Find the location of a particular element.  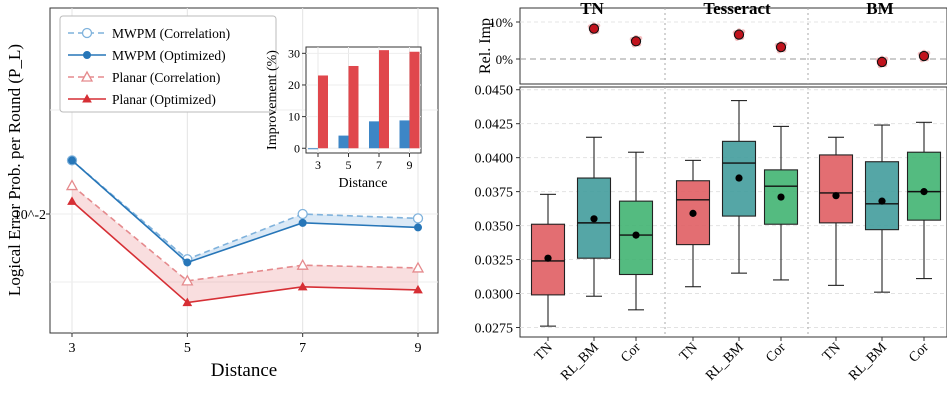

left-x-axis-label: Distance is located at coordinates (244, 370).